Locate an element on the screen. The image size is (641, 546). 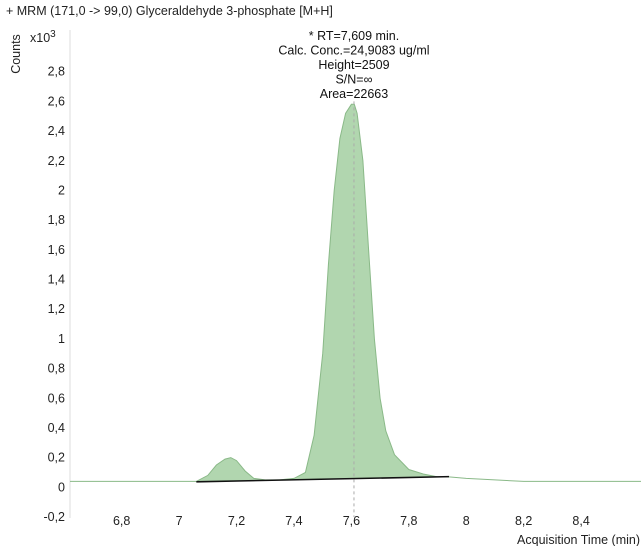
x-tick-label: 7,2 is located at coordinates (236, 521).